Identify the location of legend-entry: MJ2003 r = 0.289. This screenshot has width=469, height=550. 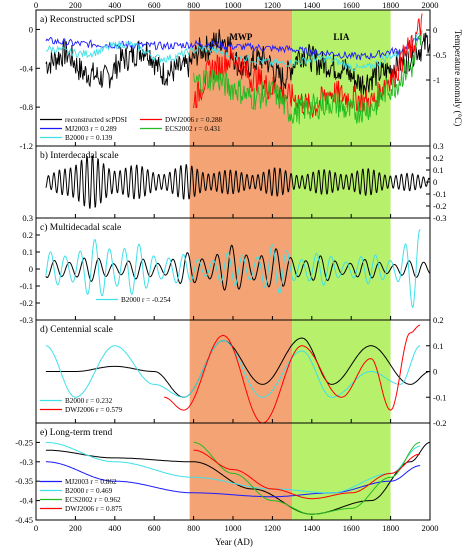
(91, 129).